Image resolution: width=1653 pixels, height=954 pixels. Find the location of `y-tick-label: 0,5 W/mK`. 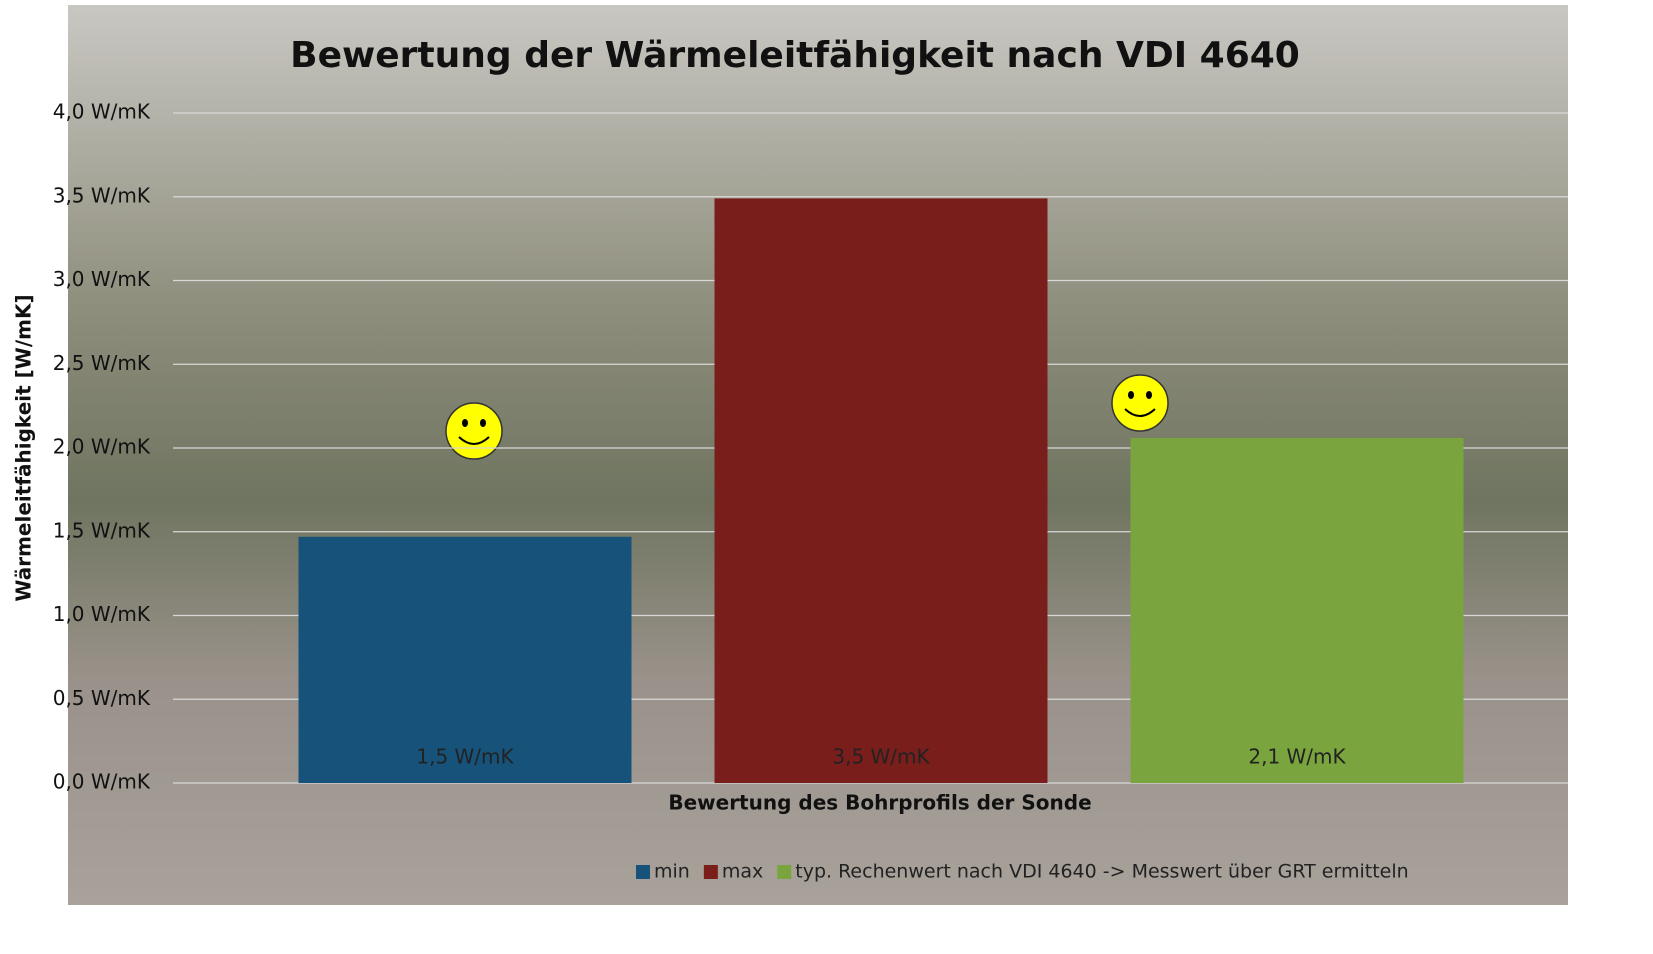

y-tick-label: 0,5 W/mK is located at coordinates (102, 698).